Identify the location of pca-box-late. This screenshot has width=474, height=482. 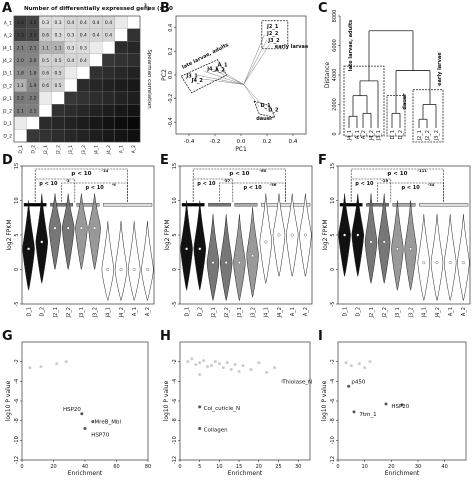
(204, 76).